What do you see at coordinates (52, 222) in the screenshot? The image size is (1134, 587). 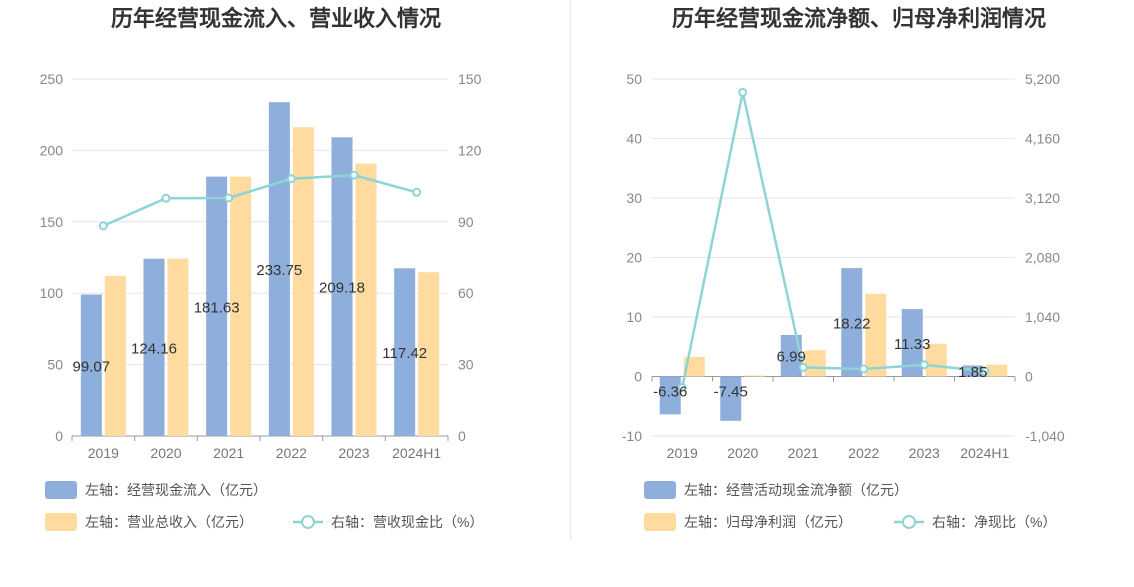 I see `left-y-left-tick-label: 150` at bounding box center [52, 222].